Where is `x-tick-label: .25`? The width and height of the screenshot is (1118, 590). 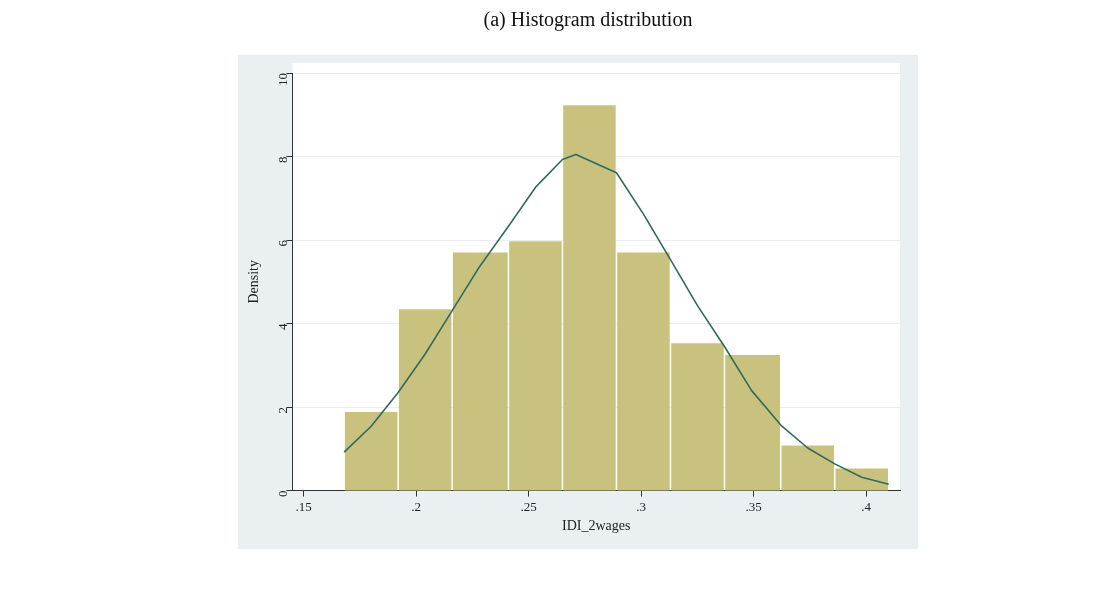
x-tick-label: .25 is located at coordinates (528, 506).